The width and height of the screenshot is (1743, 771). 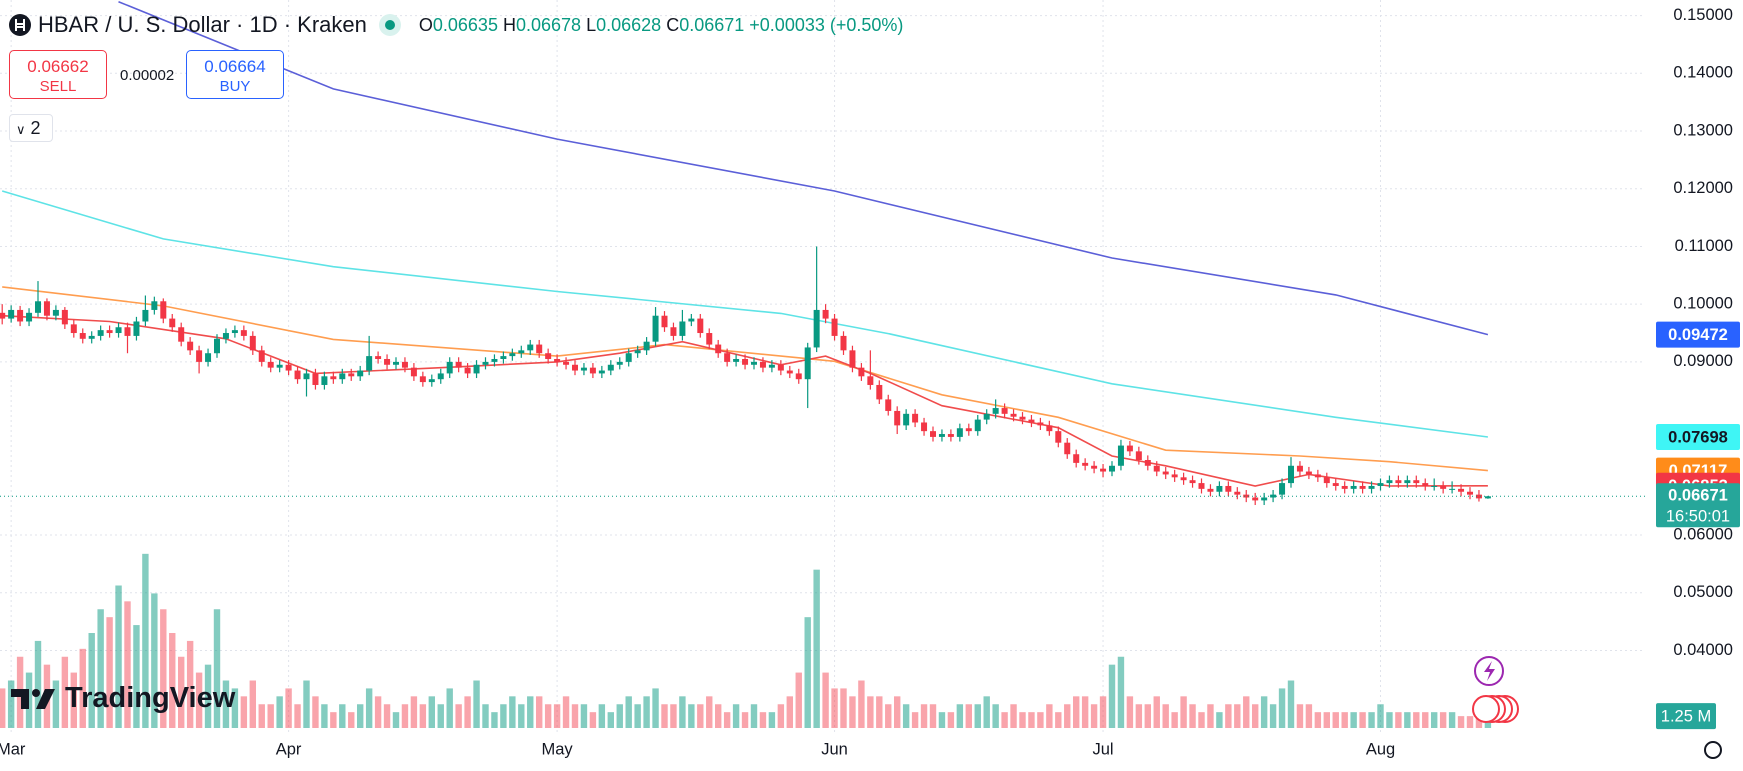 What do you see at coordinates (235, 66) in the screenshot?
I see `buy-price: 0.06664` at bounding box center [235, 66].